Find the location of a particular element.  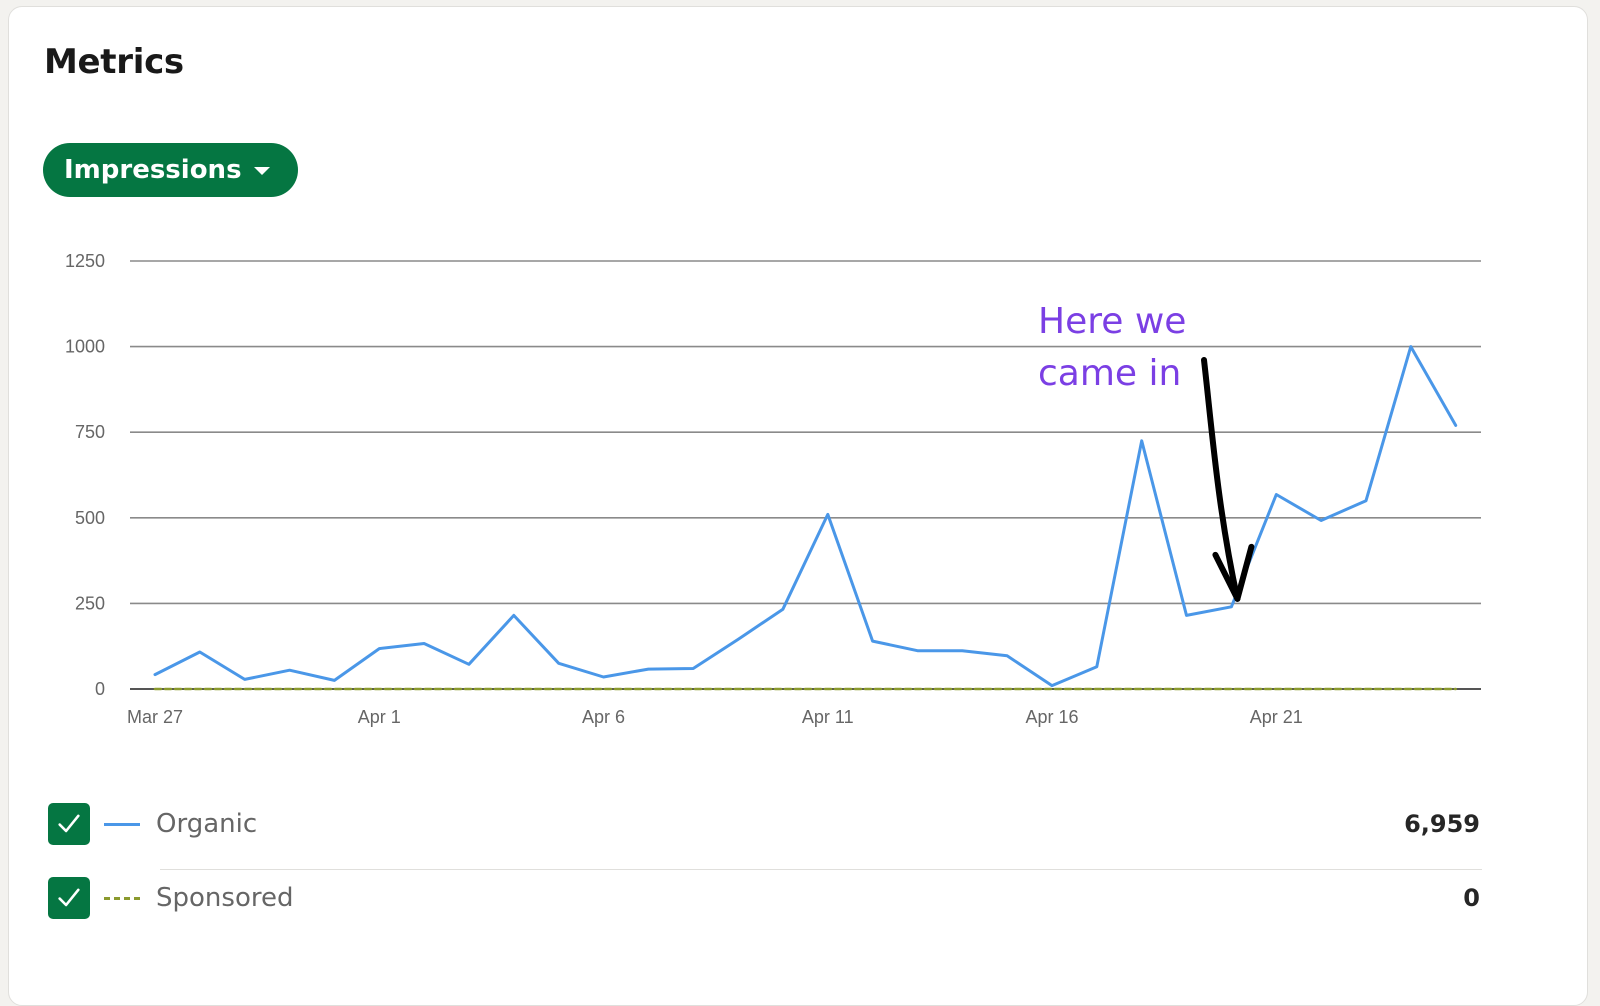

x-tick-label: Apr 16 is located at coordinates (1051, 717).